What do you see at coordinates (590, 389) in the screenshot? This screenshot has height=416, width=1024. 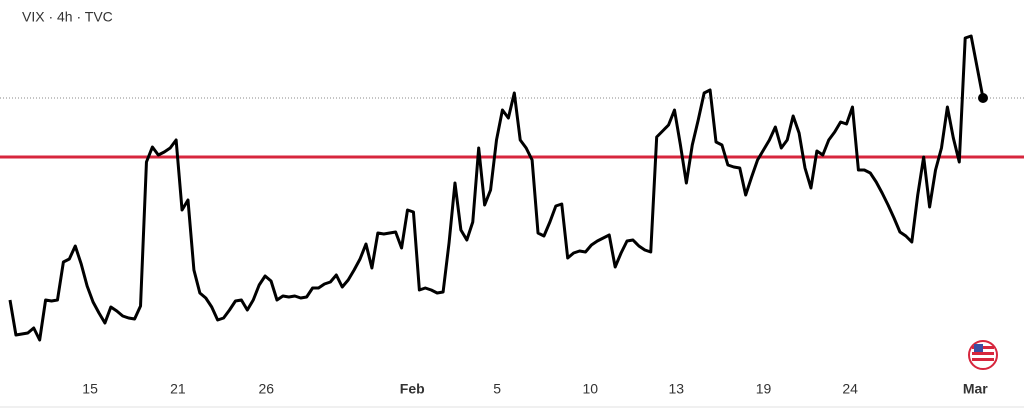 I see `x-tick-label: 10` at bounding box center [590, 389].